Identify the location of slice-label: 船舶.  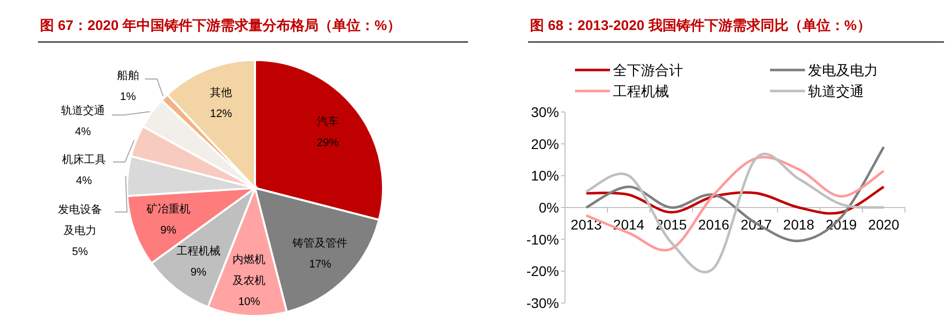
(128, 76).